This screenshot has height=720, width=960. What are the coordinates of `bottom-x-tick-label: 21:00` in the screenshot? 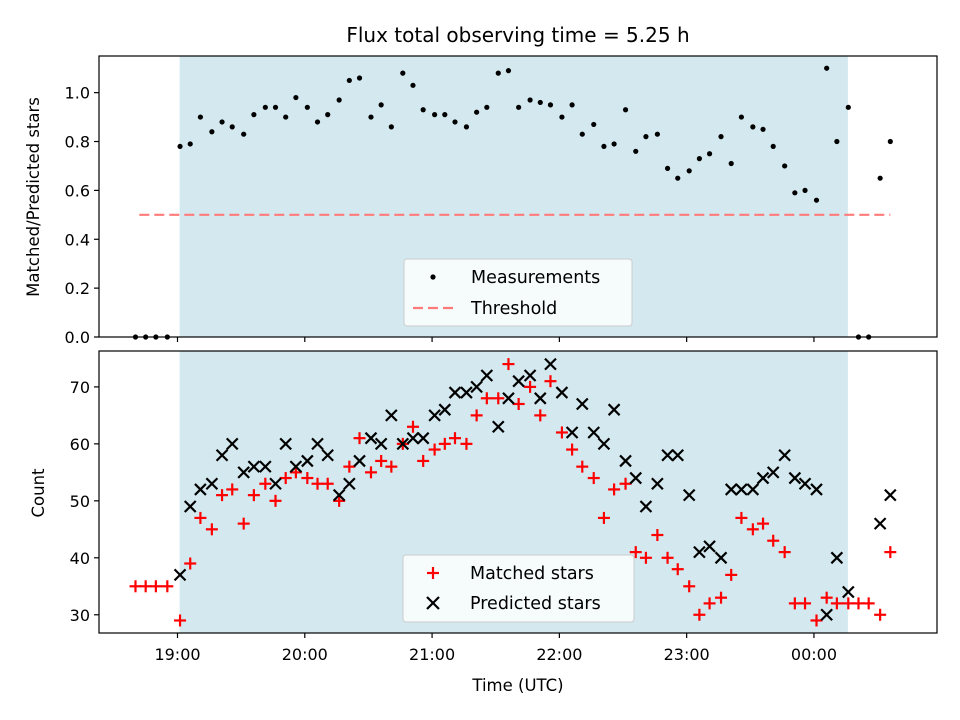 It's located at (432, 654).